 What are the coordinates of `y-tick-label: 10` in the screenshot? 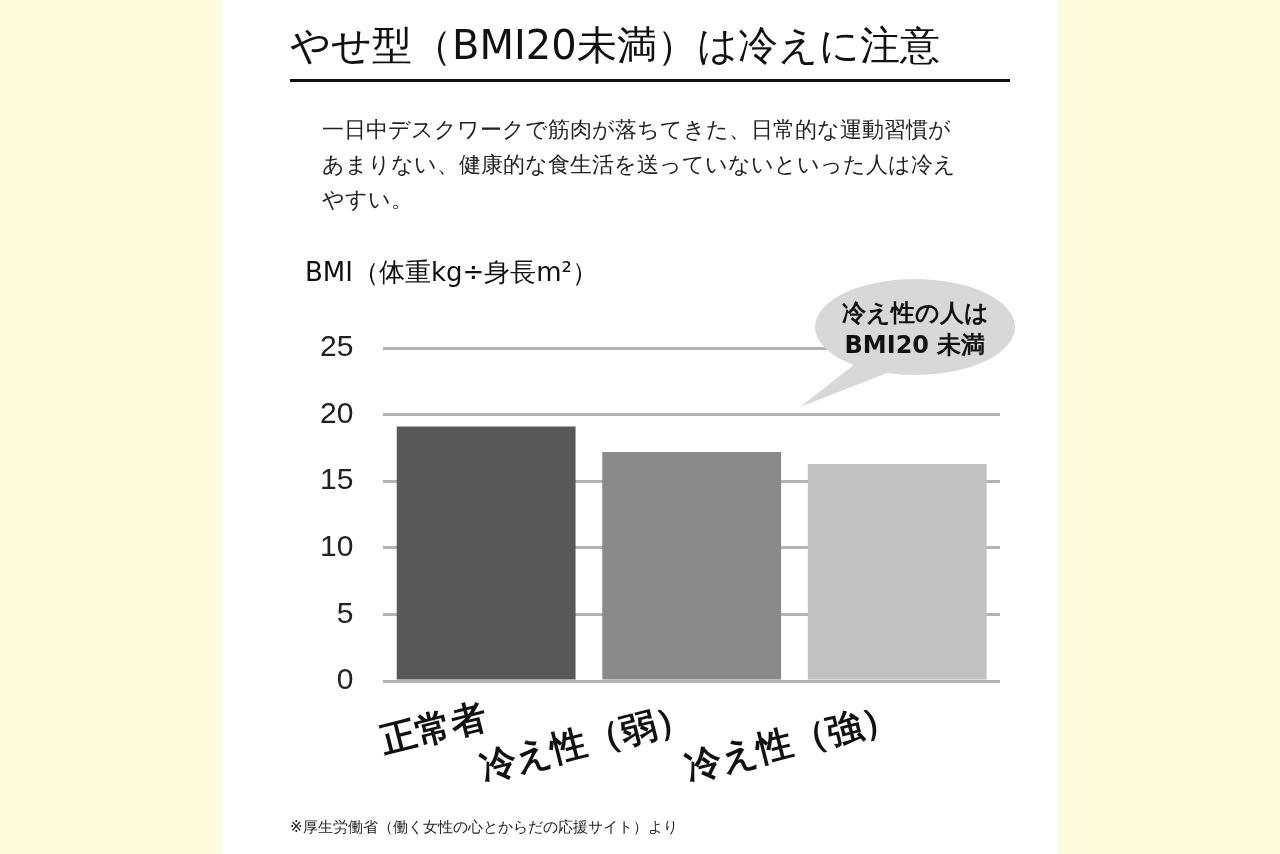 It's located at (336, 546).